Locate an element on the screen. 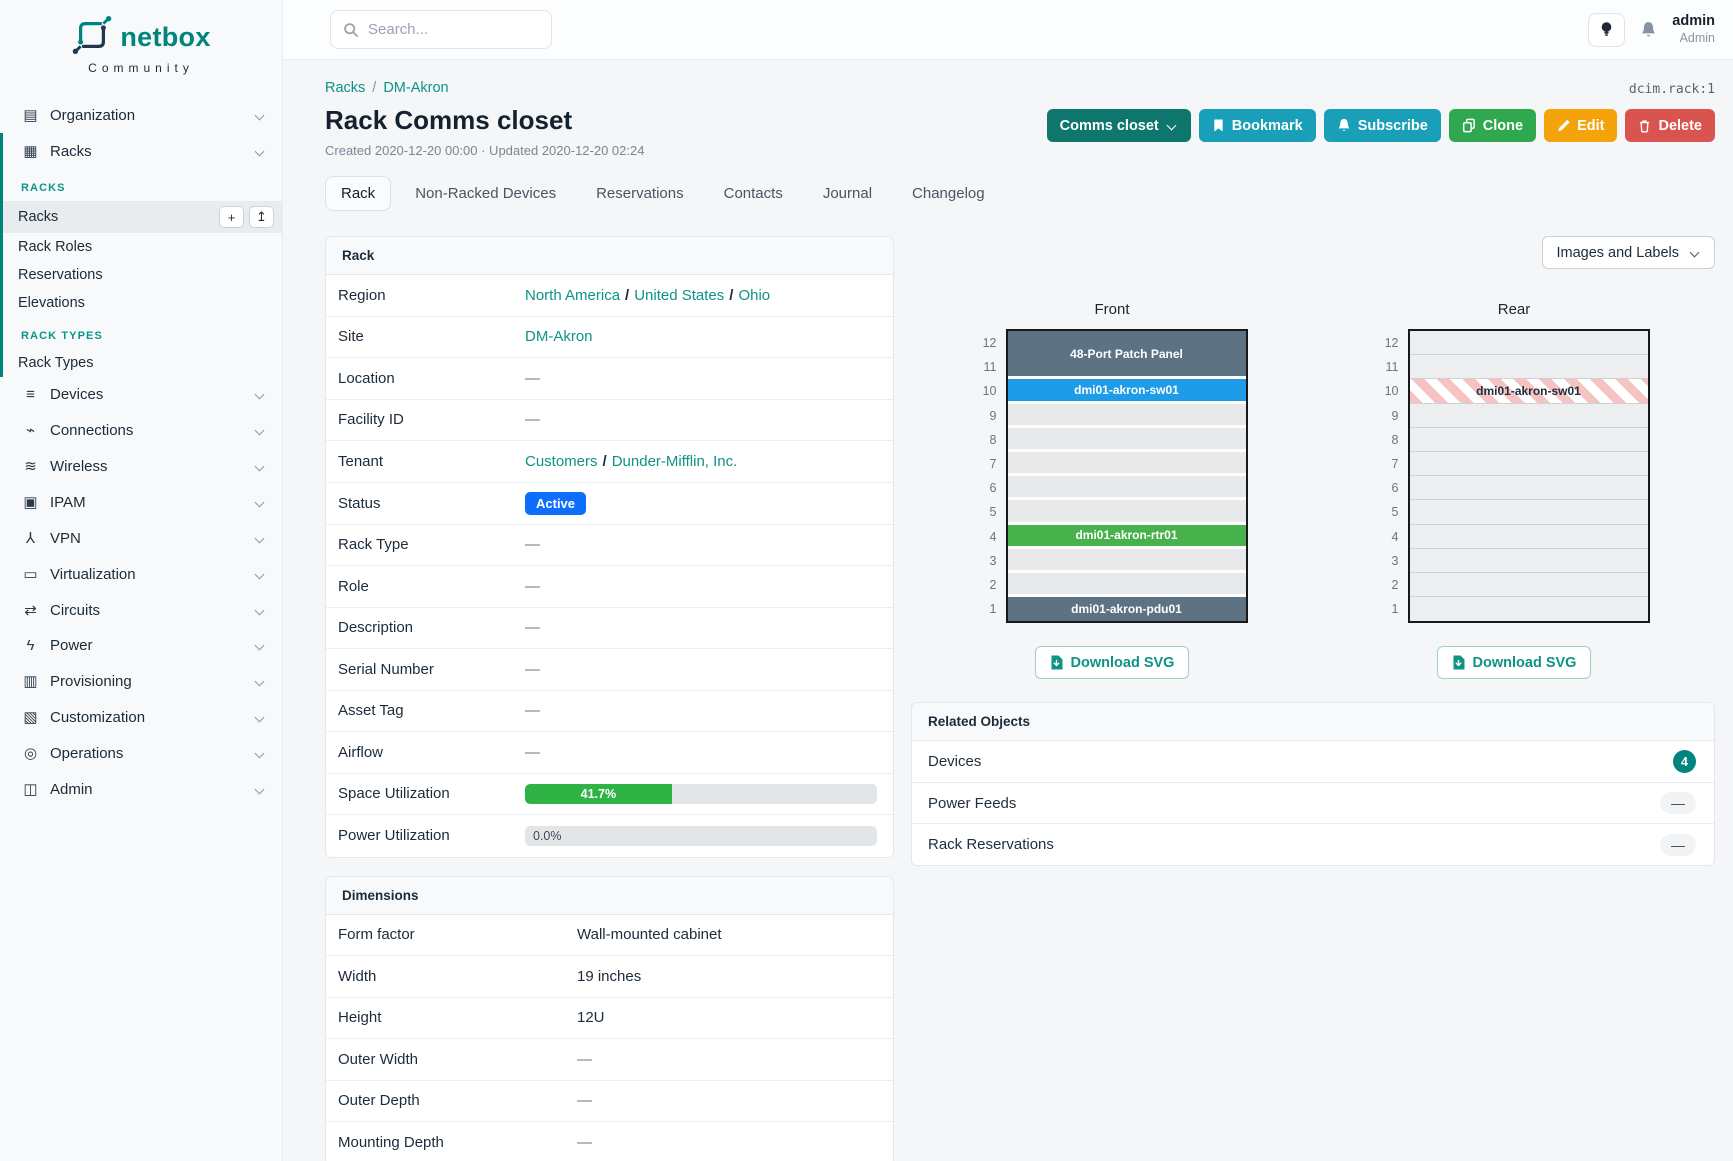 This screenshot has height=1161, width=1733. unit-number: 7 is located at coordinates (993, 464).